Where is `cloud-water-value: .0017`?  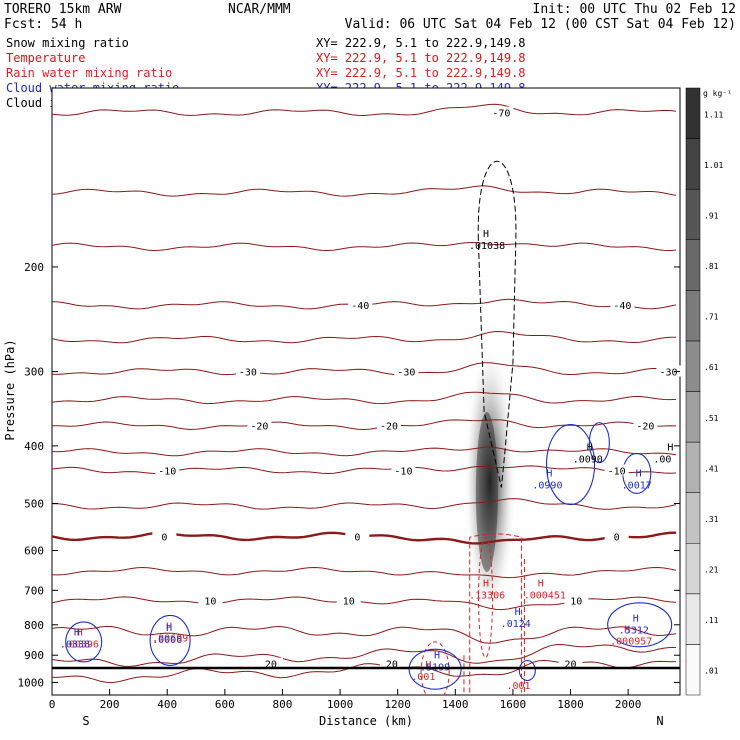 cloud-water-value: .0017 is located at coordinates (637, 486).